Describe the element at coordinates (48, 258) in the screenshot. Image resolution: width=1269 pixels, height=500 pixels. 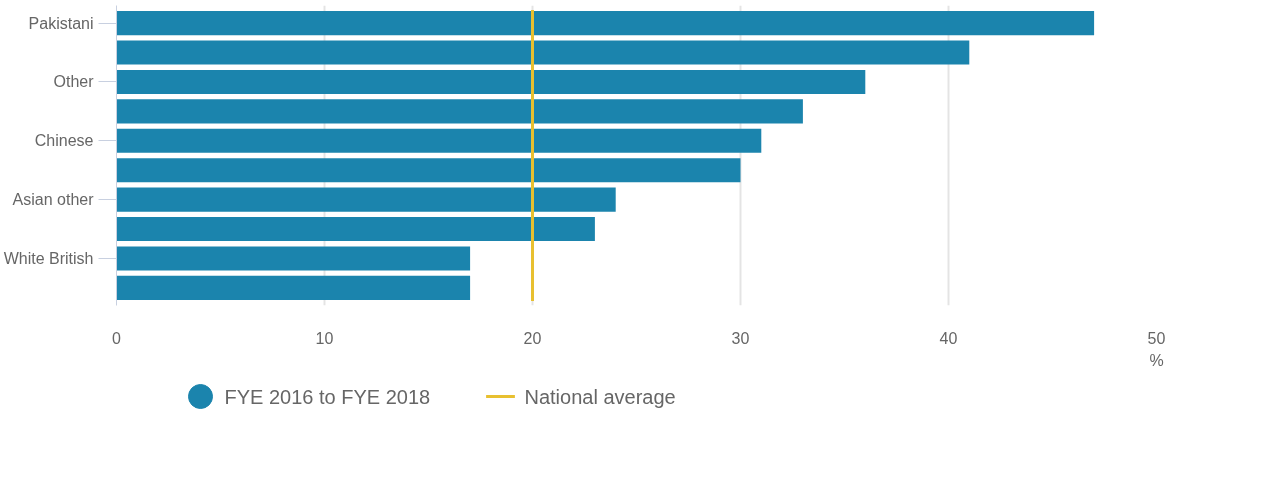
I see `y-tick-label: White British` at that location.